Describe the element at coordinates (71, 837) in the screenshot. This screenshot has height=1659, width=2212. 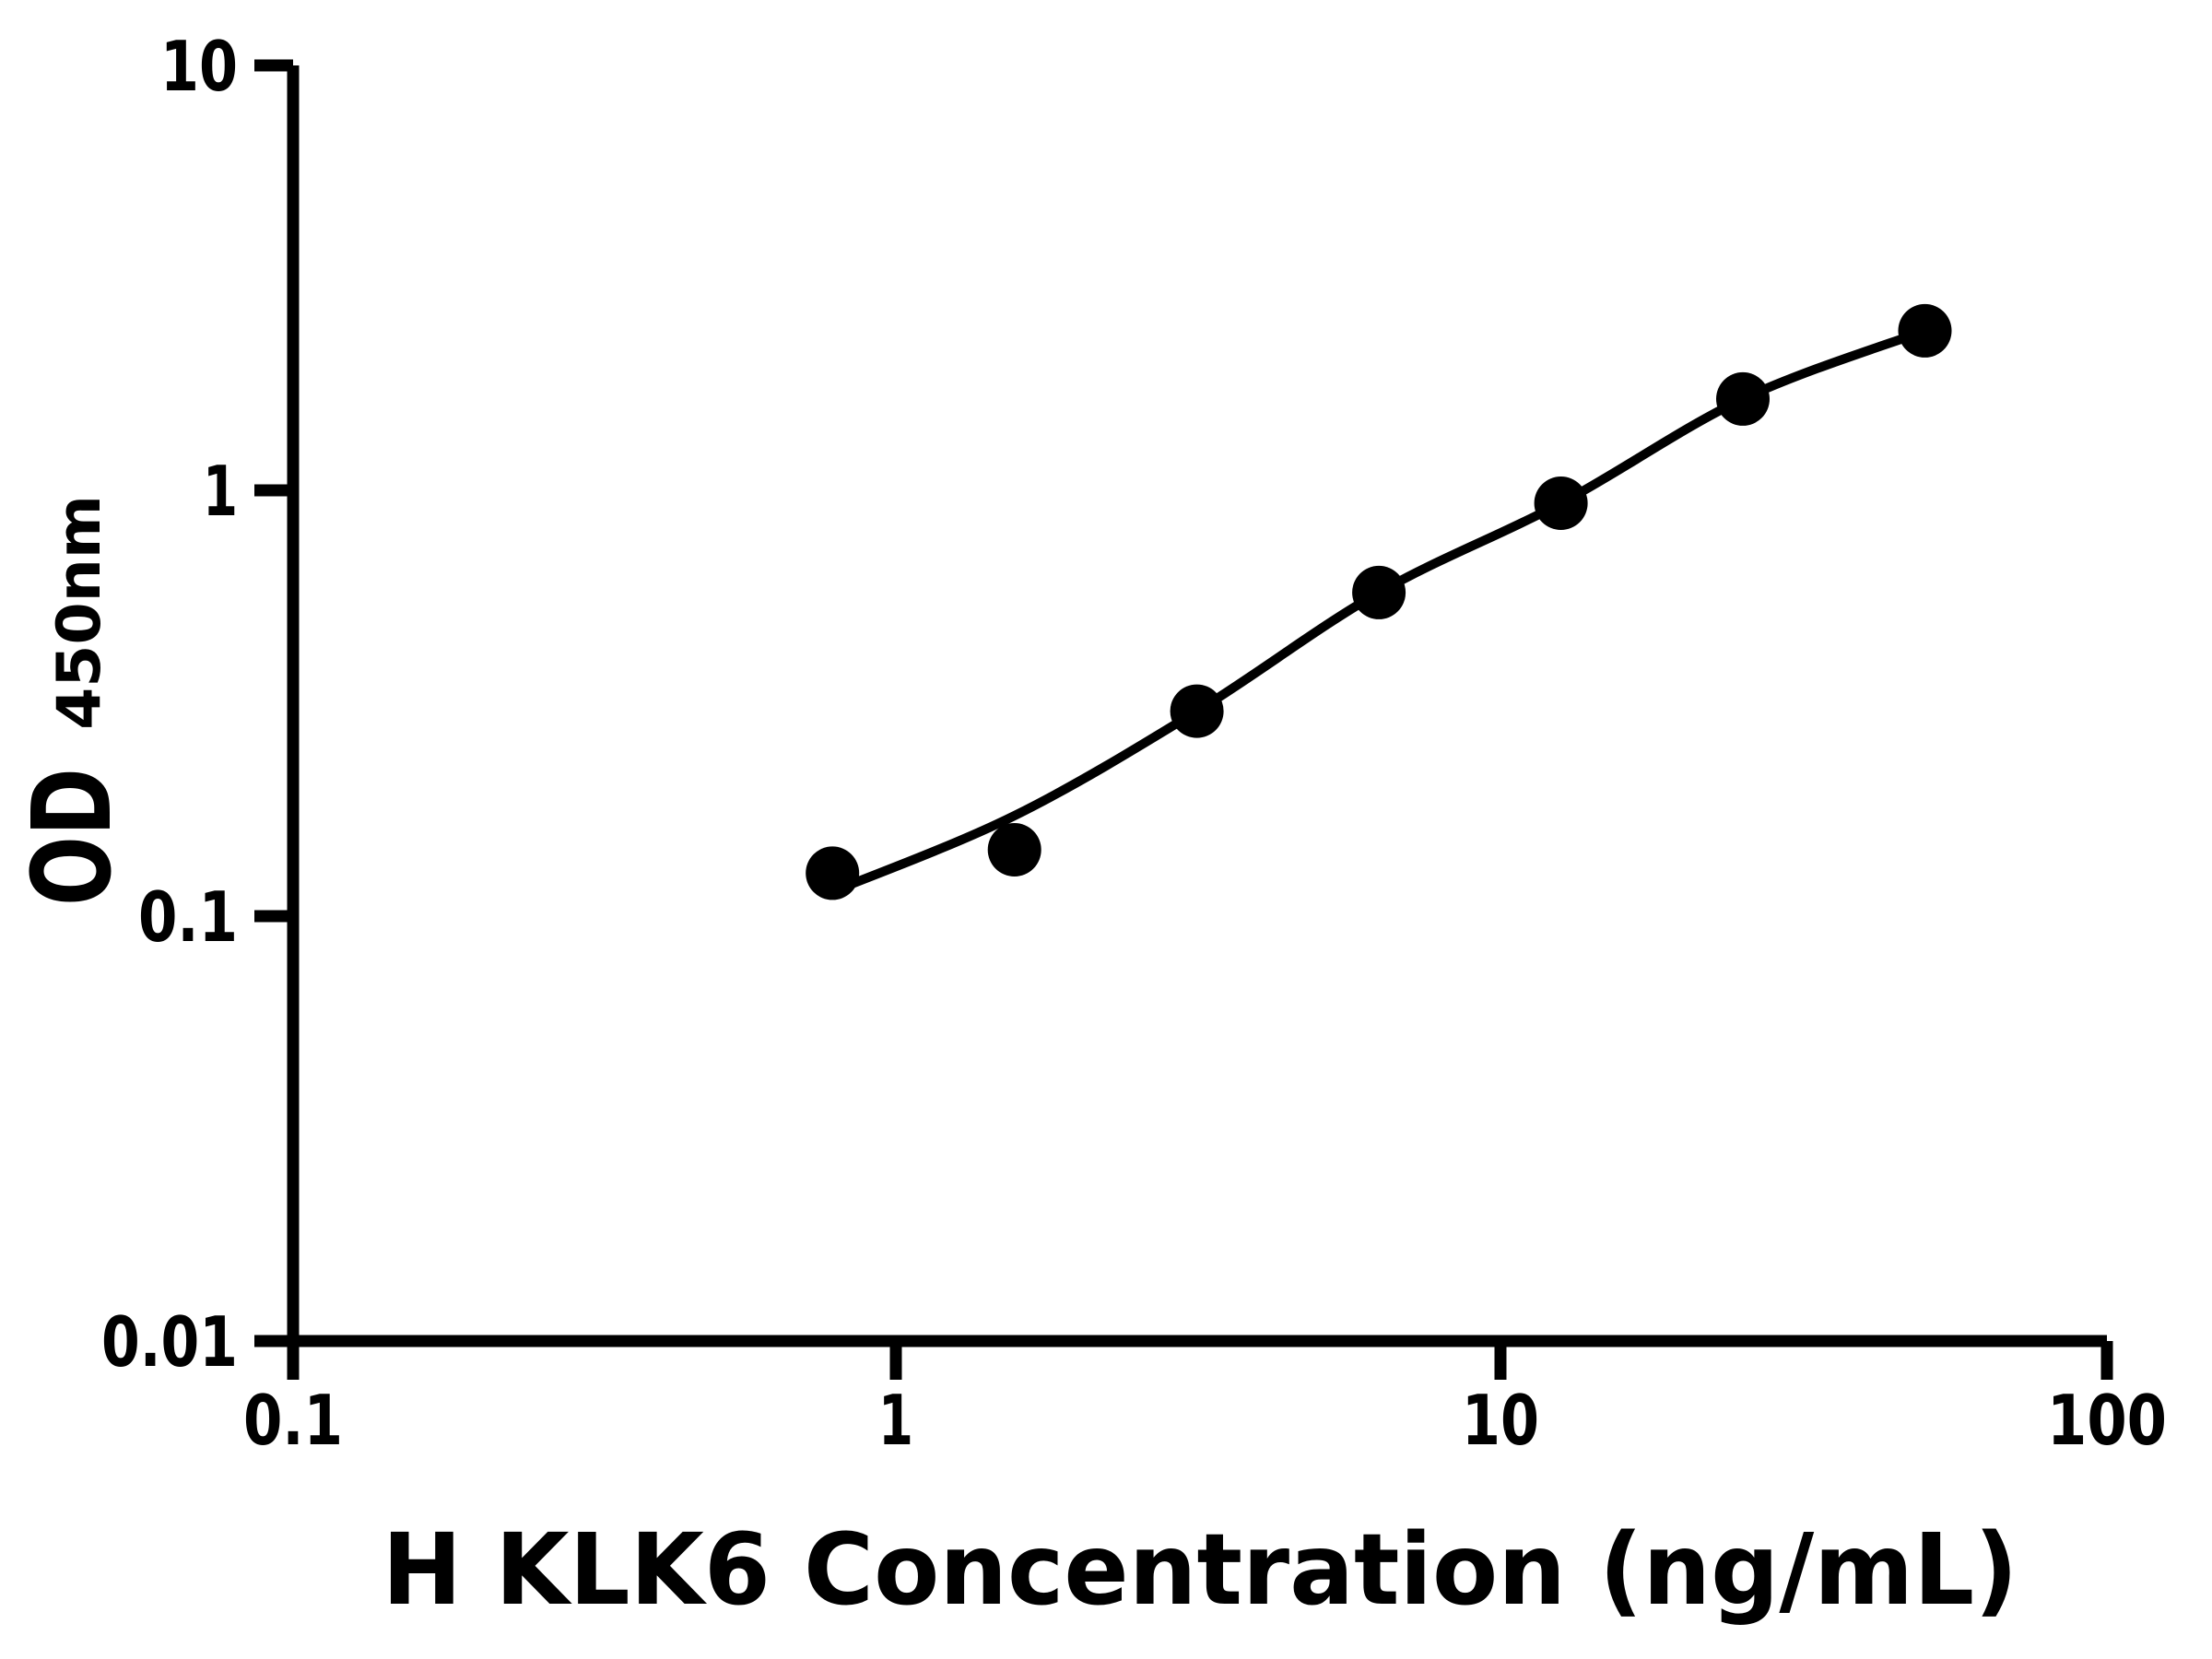
I see `y-axis-title-main: OD` at that location.